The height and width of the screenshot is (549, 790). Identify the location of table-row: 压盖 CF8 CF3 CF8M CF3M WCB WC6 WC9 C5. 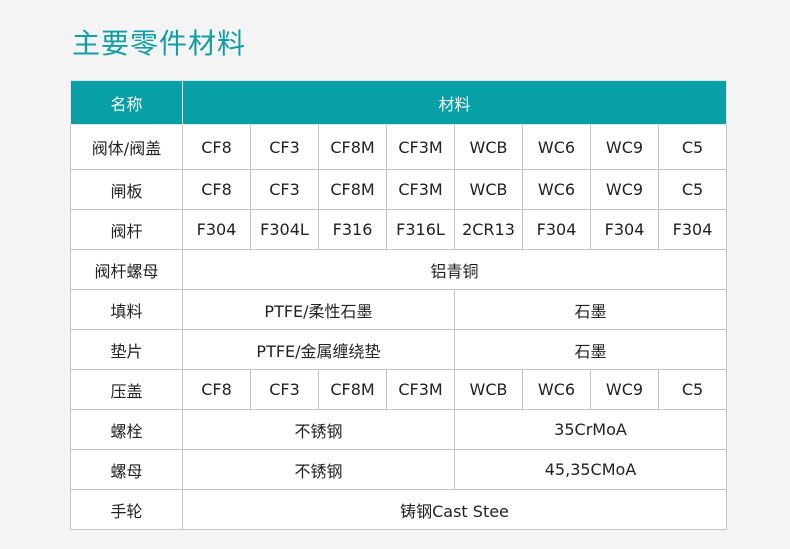
(399, 389).